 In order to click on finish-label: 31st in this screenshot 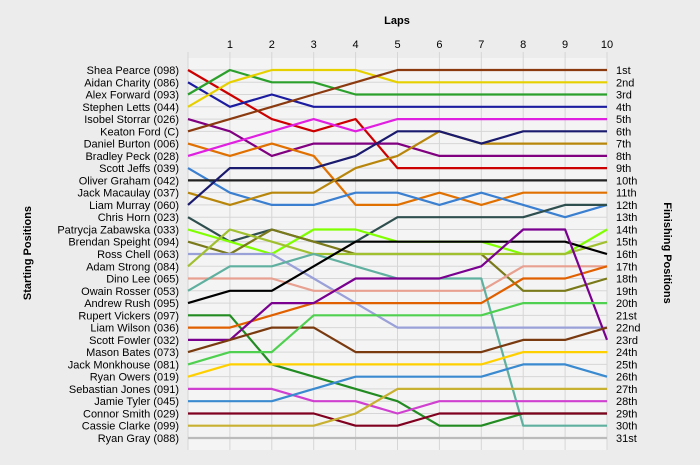, I will do `click(626, 439)`.